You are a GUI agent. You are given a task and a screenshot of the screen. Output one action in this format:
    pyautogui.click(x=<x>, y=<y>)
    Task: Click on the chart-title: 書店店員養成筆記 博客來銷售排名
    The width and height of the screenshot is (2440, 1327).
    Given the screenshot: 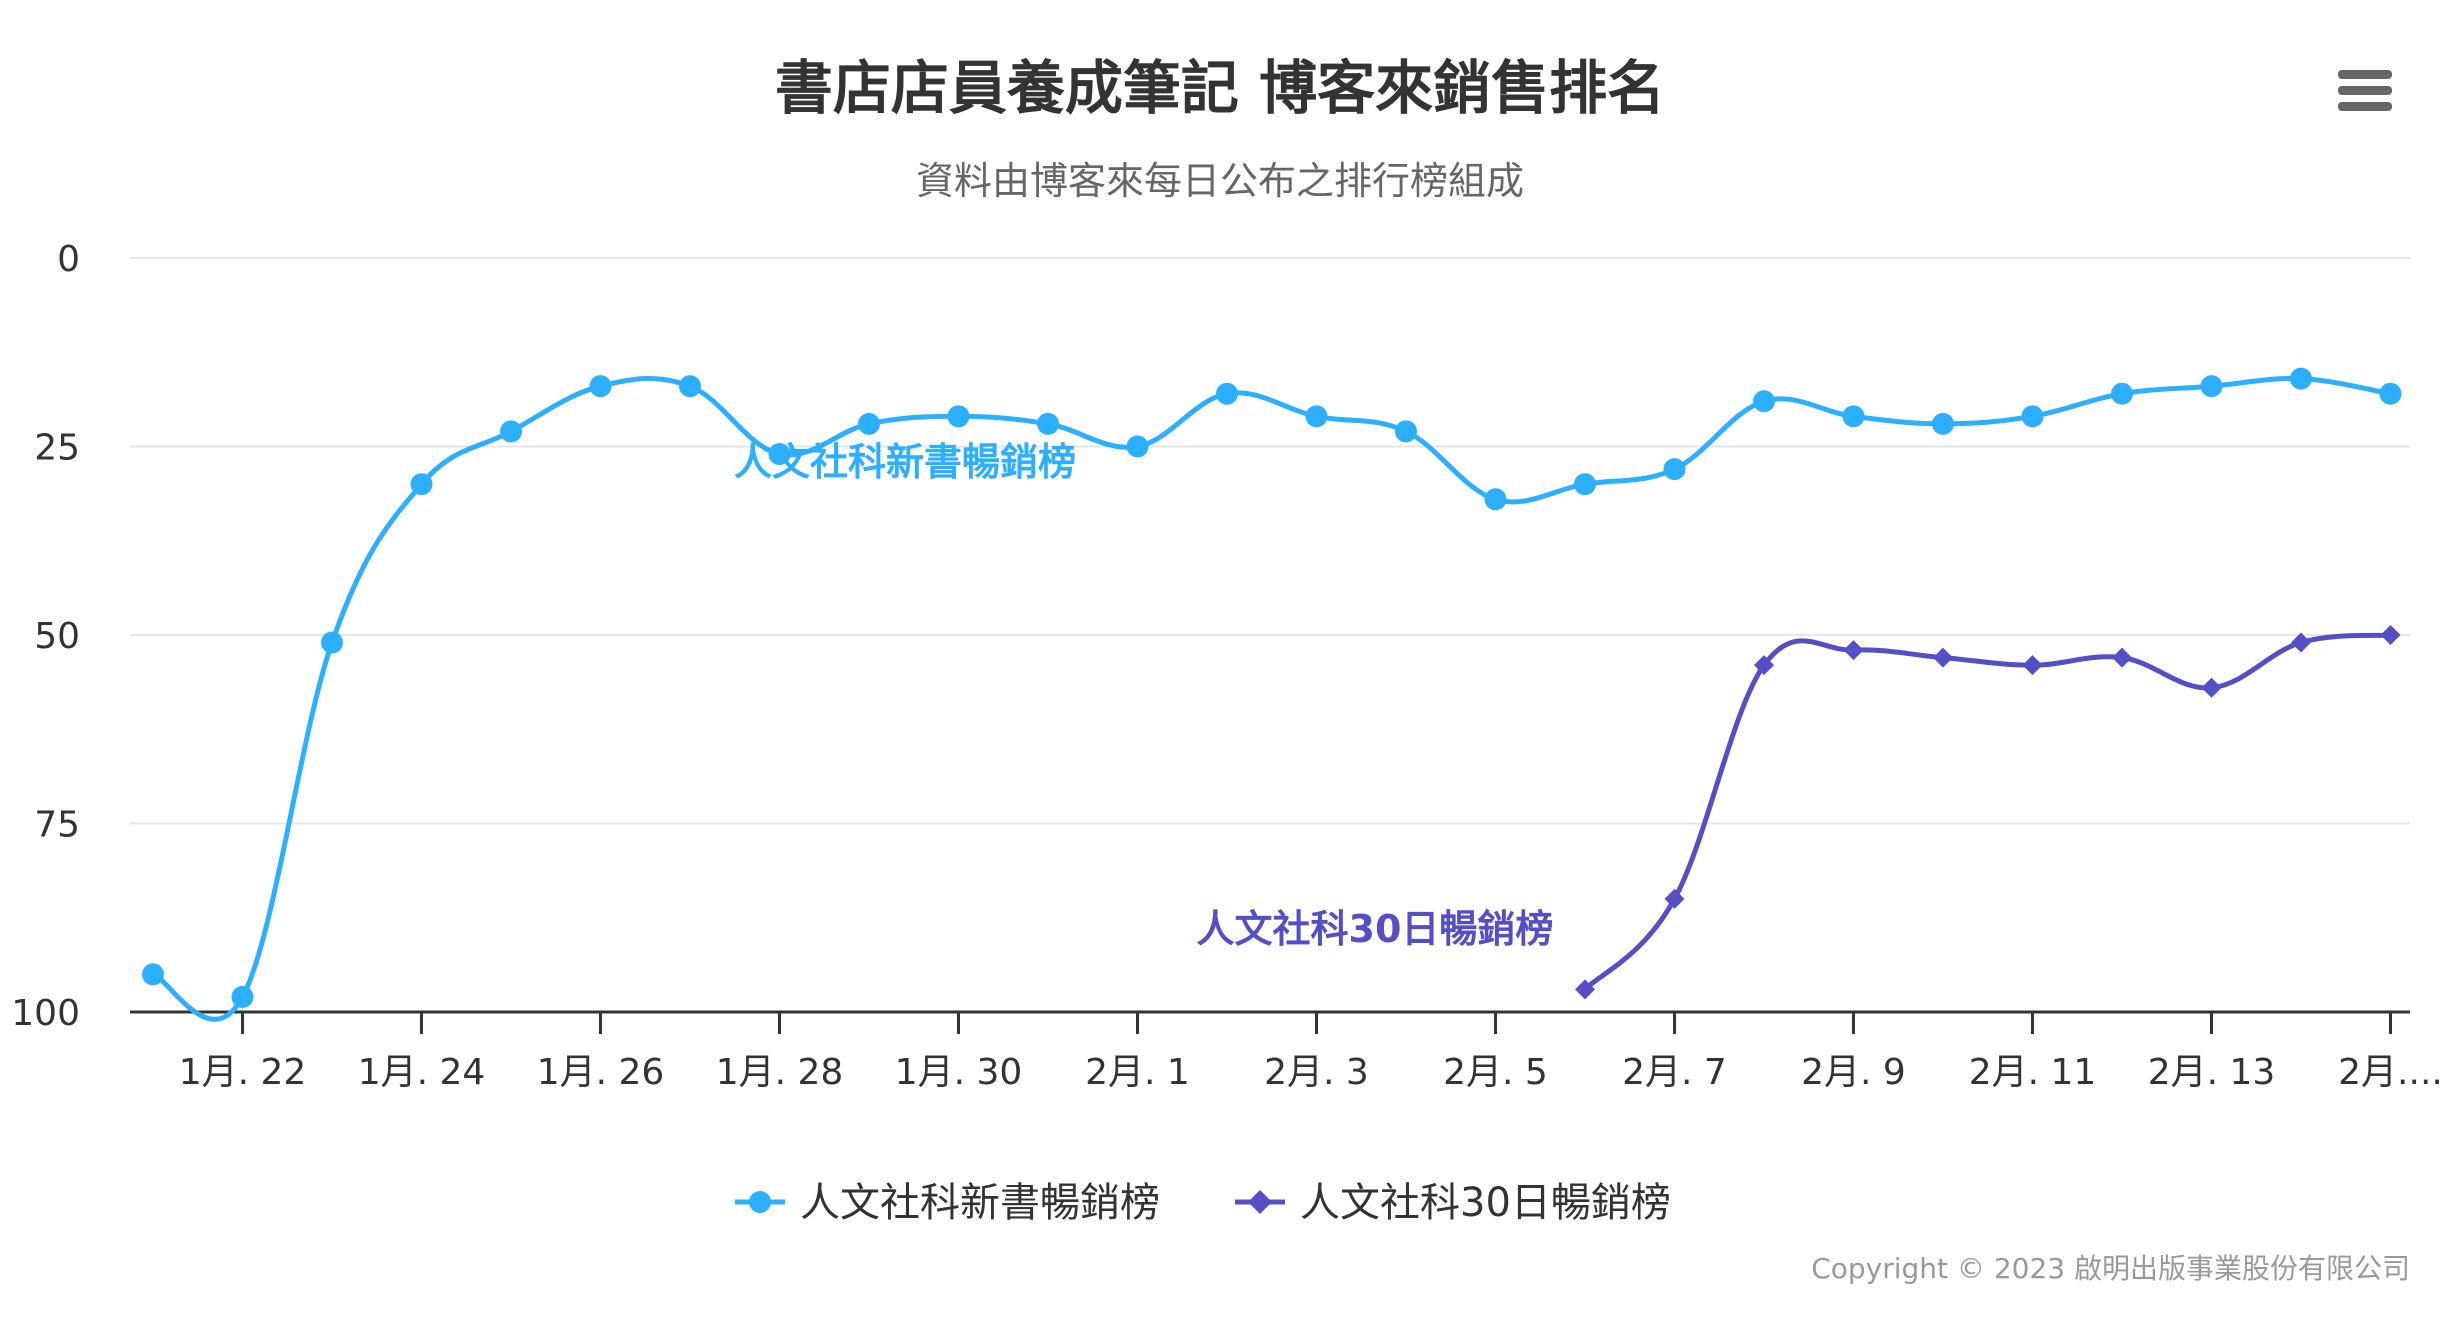 What is the action you would take?
    pyautogui.click(x=1220, y=88)
    